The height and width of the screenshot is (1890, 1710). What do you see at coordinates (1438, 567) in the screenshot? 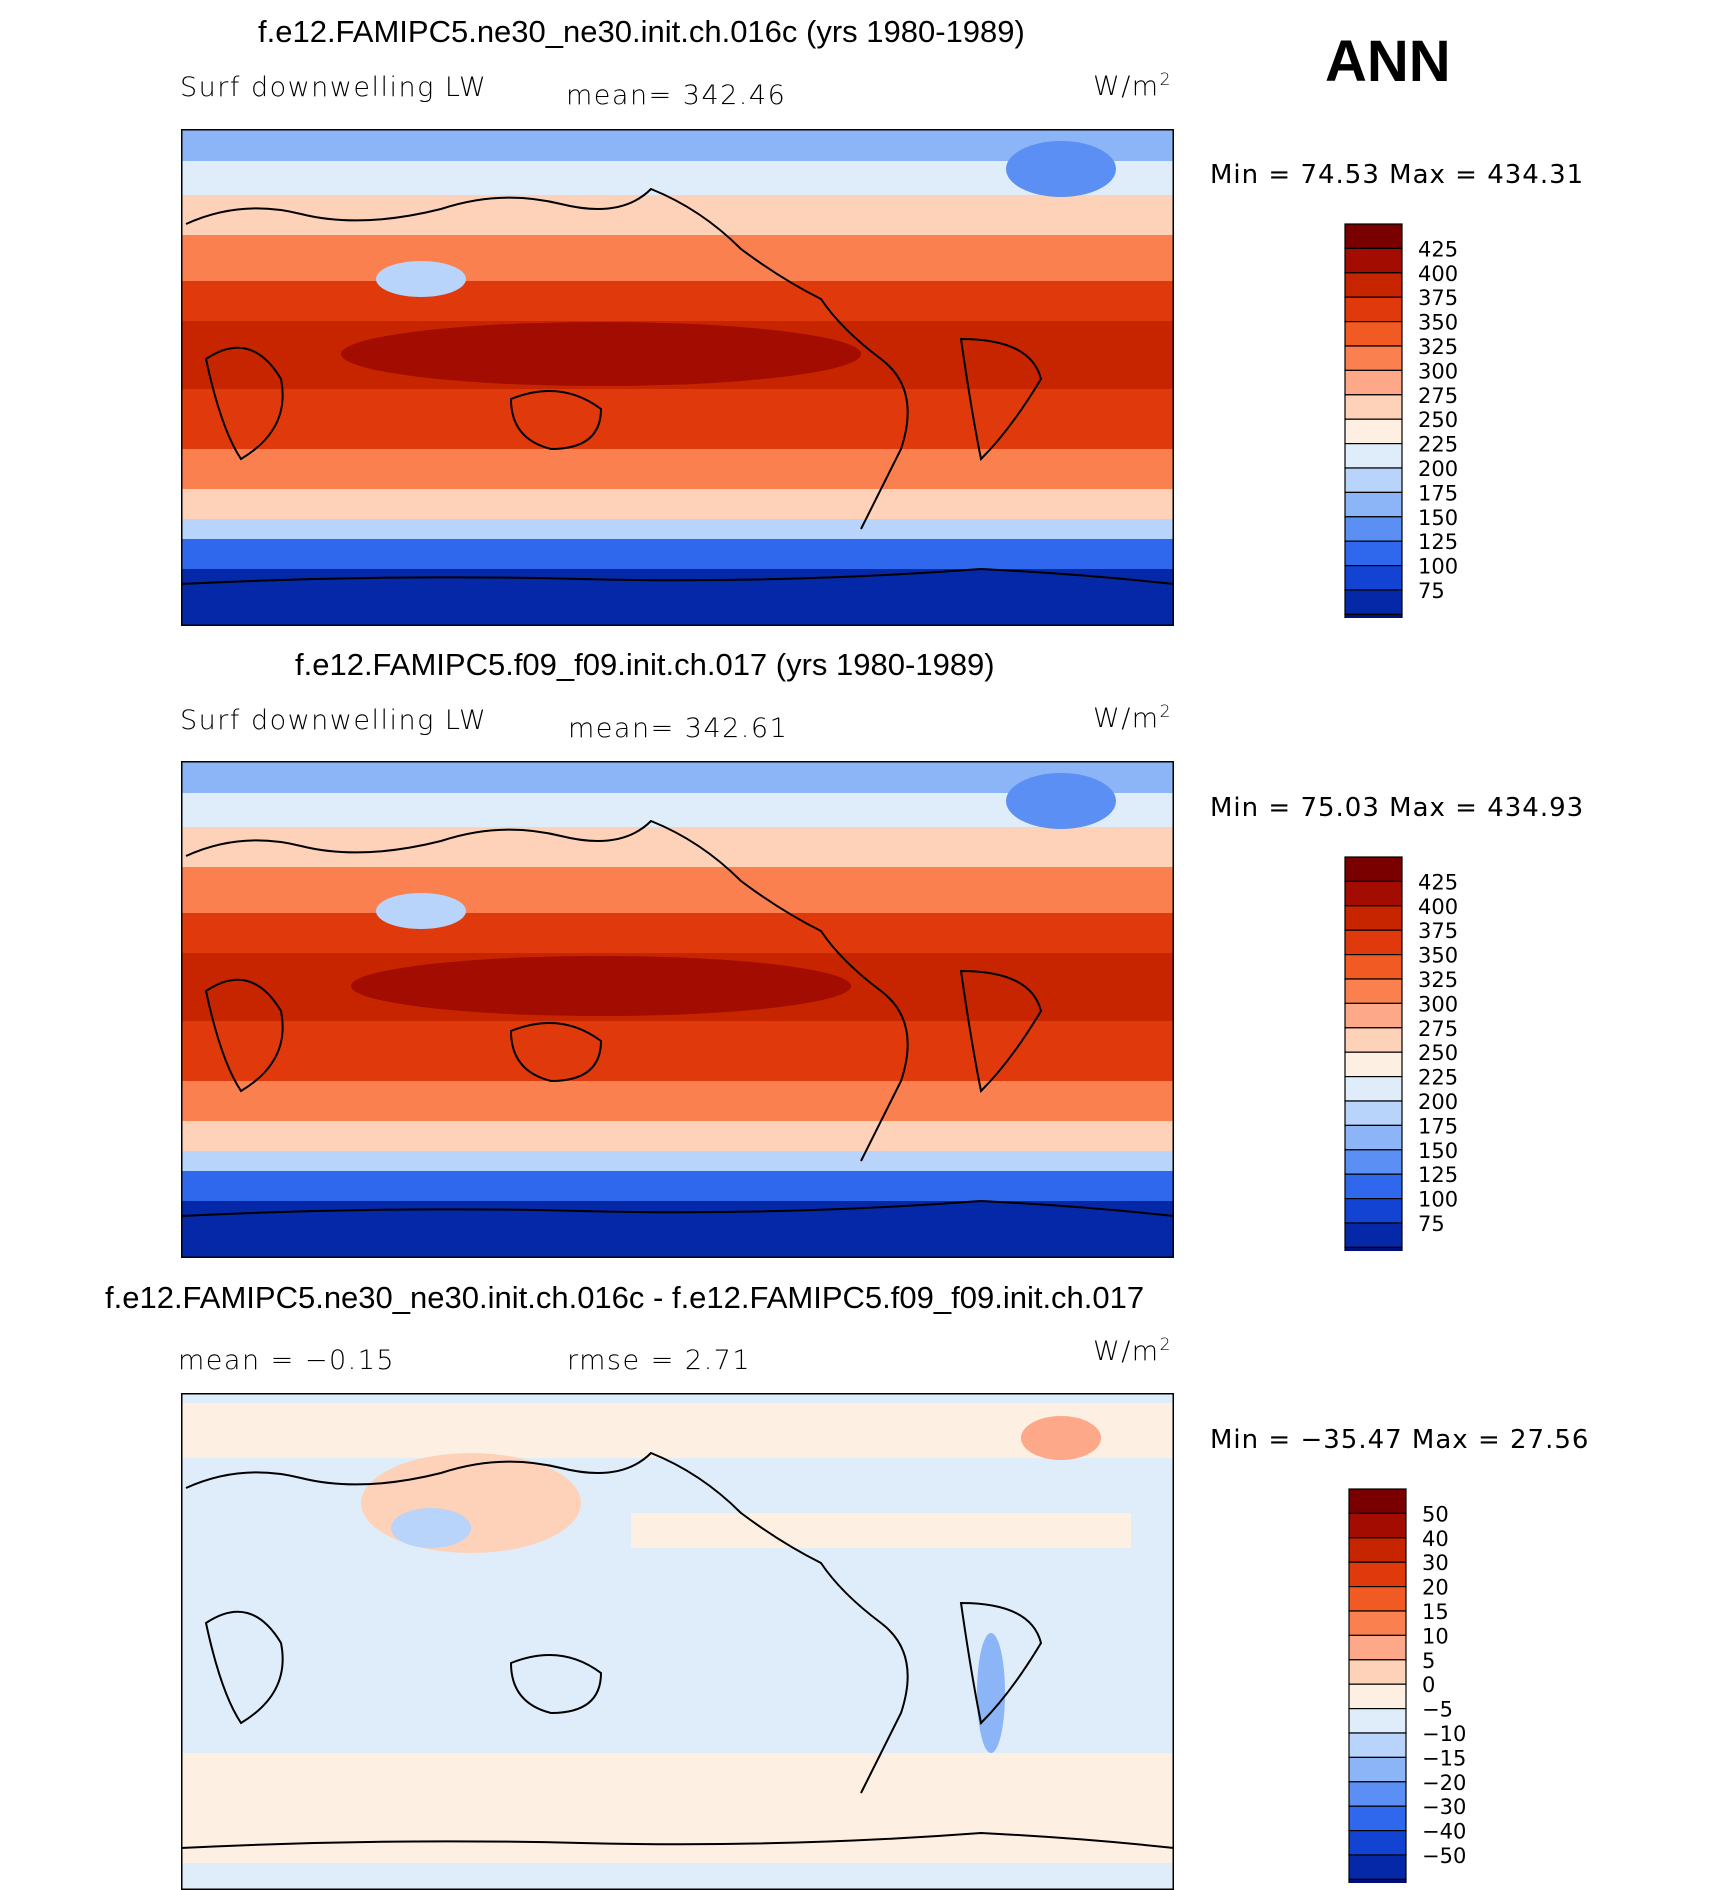
I see `colorbar-1-tick-label: 100` at bounding box center [1438, 567].